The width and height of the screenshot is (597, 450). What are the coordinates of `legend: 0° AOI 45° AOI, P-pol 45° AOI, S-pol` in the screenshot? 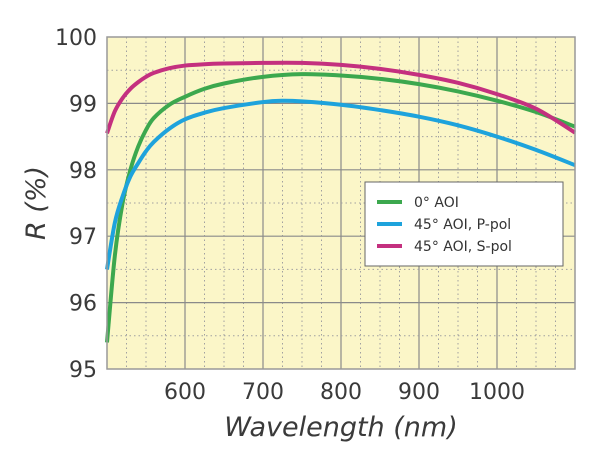 It's located at (464, 224).